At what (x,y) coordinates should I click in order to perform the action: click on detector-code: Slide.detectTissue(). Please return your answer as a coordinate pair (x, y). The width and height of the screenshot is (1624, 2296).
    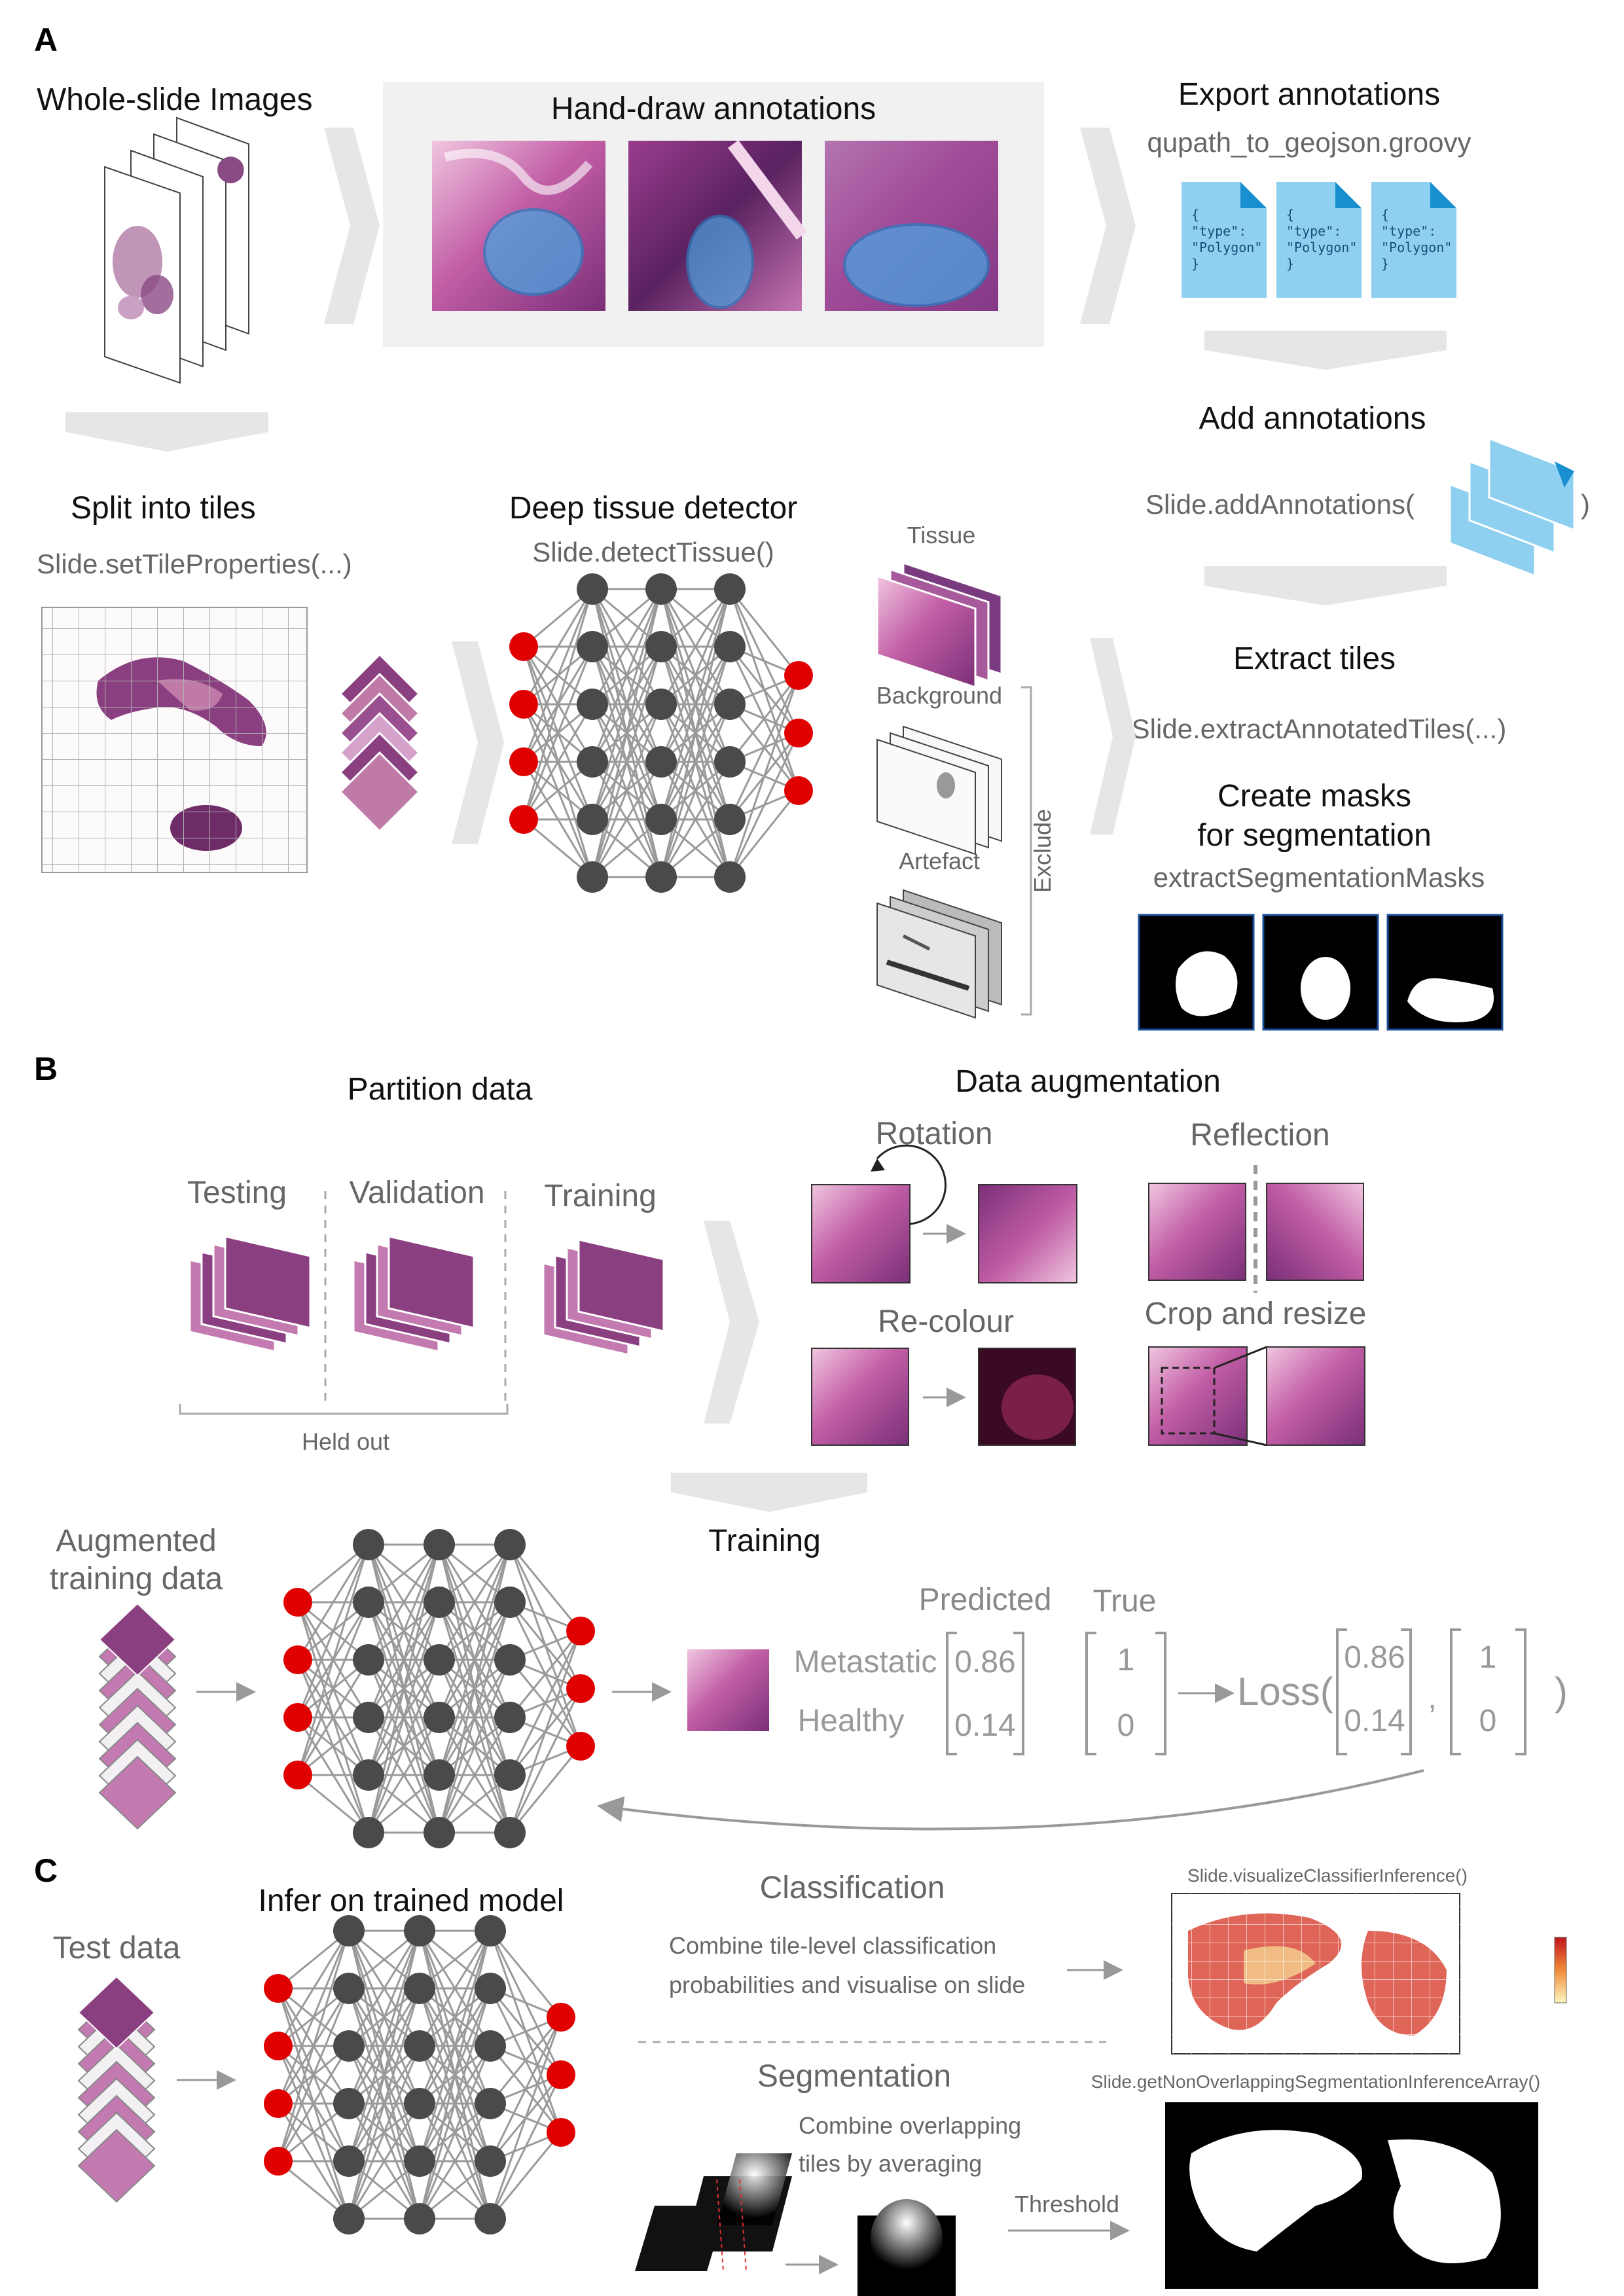
    Looking at the image, I should click on (653, 552).